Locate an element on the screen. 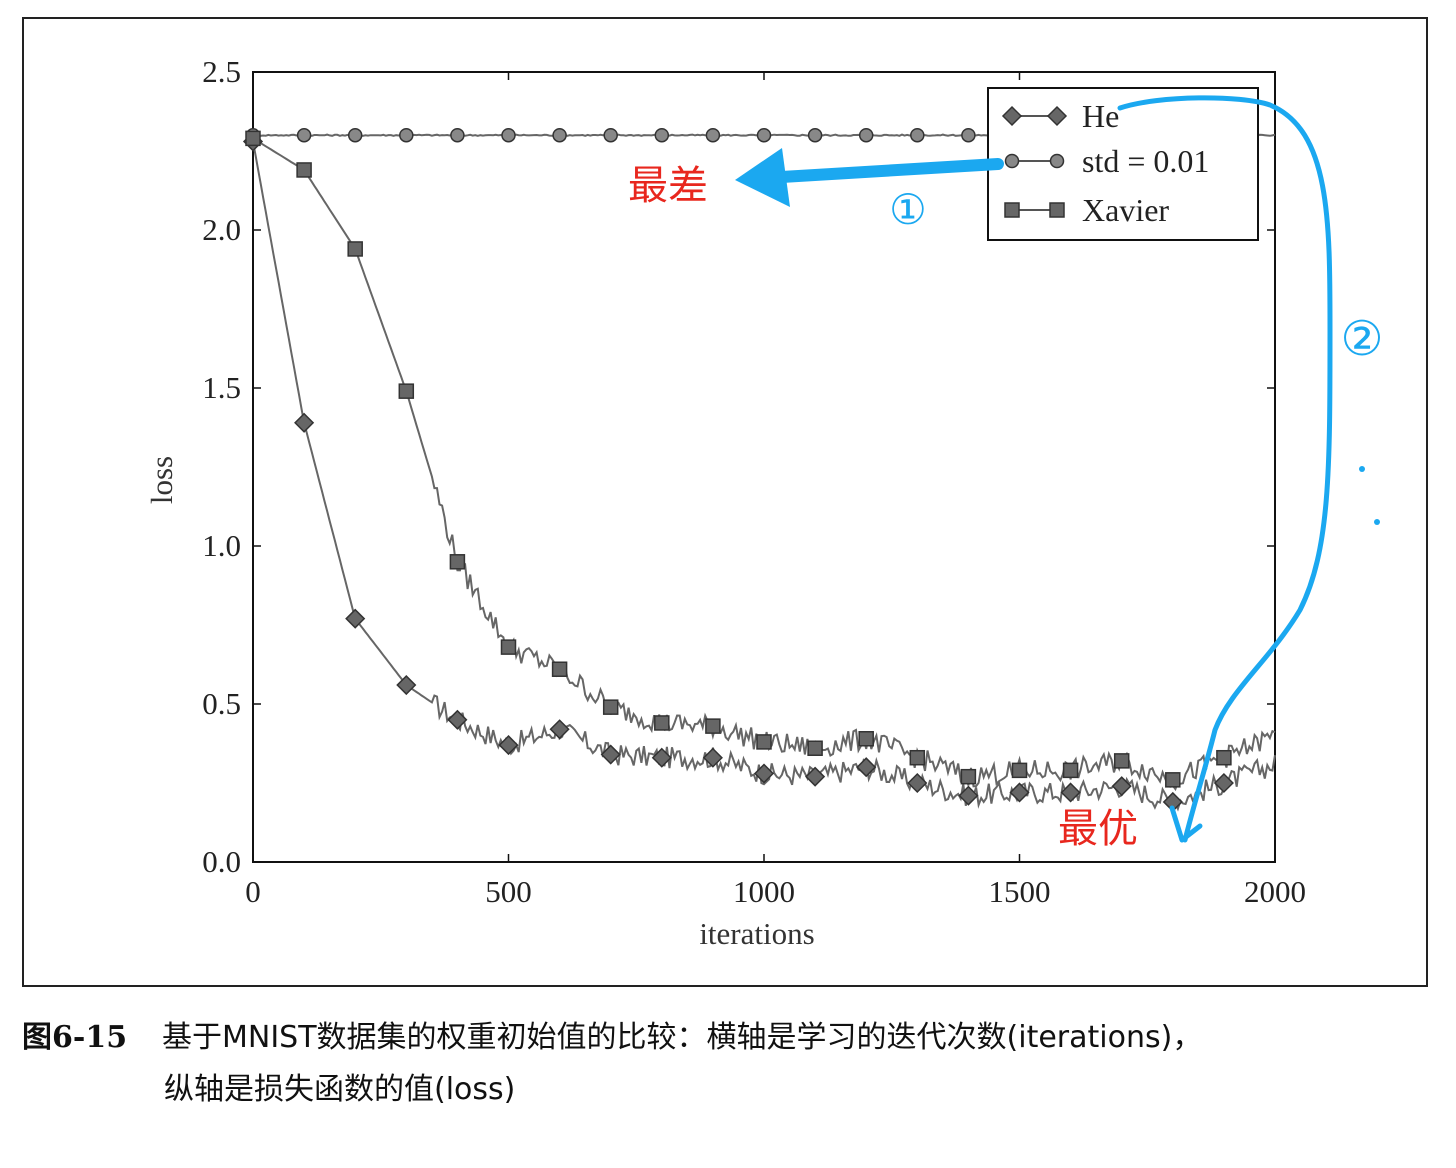 This screenshot has width=1456, height=1168. x-tick-label: 0 is located at coordinates (253, 891).